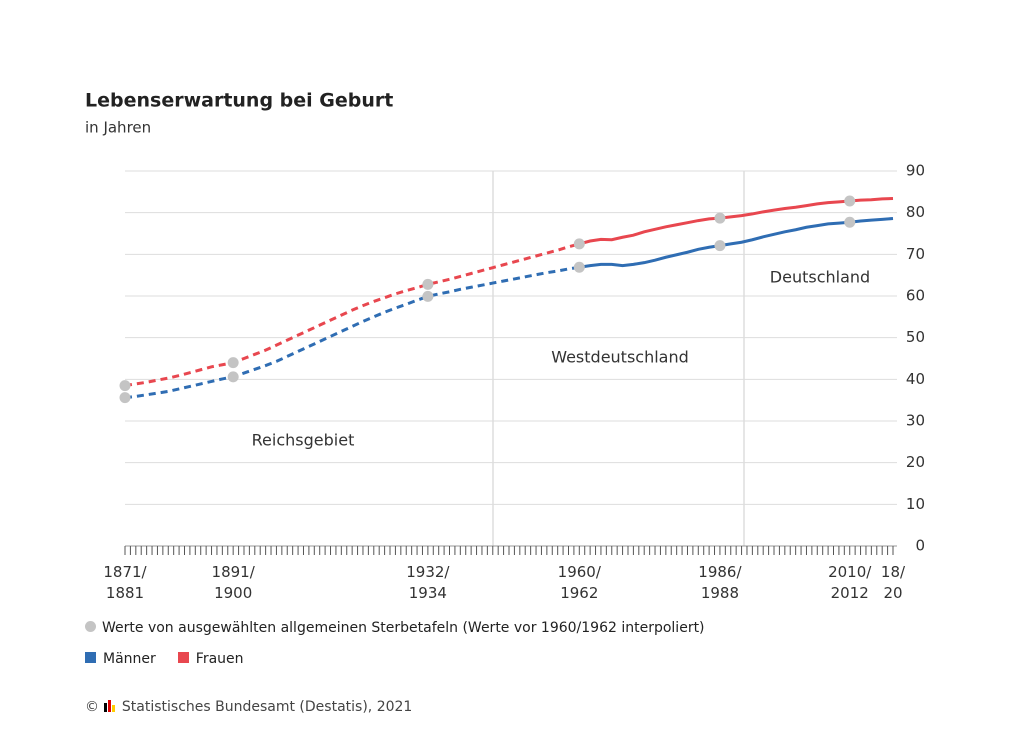  What do you see at coordinates (915, 421) in the screenshot?
I see `y-tick-label: 30` at bounding box center [915, 421].